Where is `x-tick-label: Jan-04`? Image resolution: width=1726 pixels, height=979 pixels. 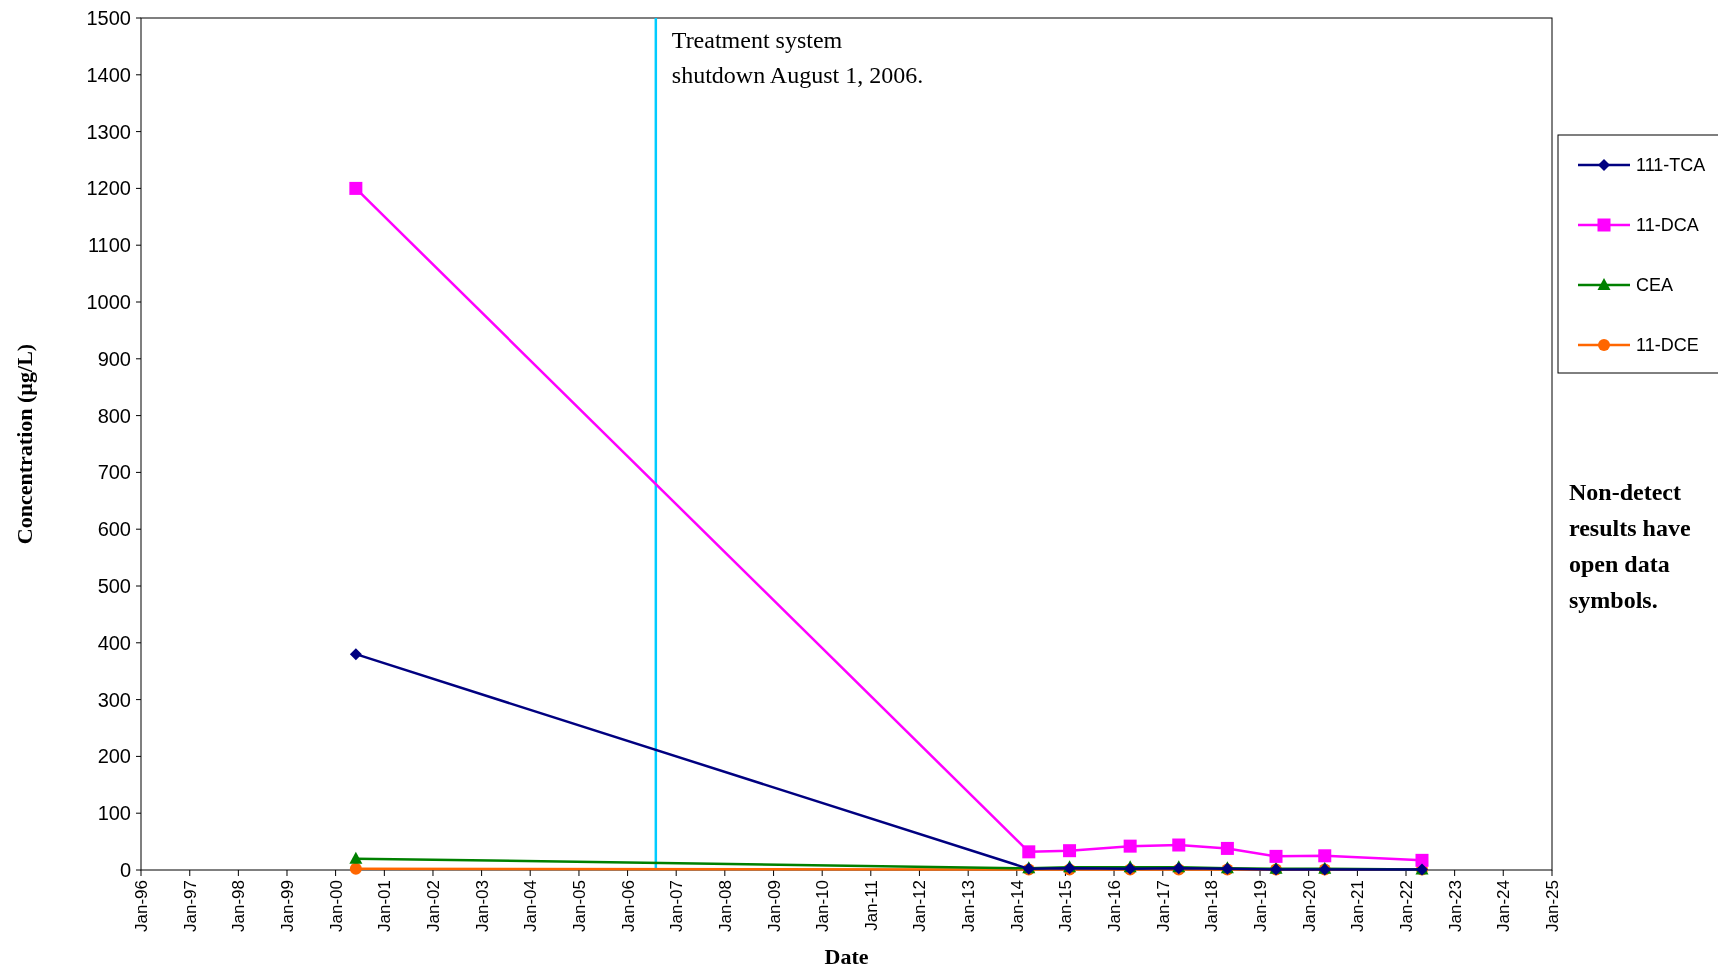 x-tick-label: Jan-04 is located at coordinates (531, 906).